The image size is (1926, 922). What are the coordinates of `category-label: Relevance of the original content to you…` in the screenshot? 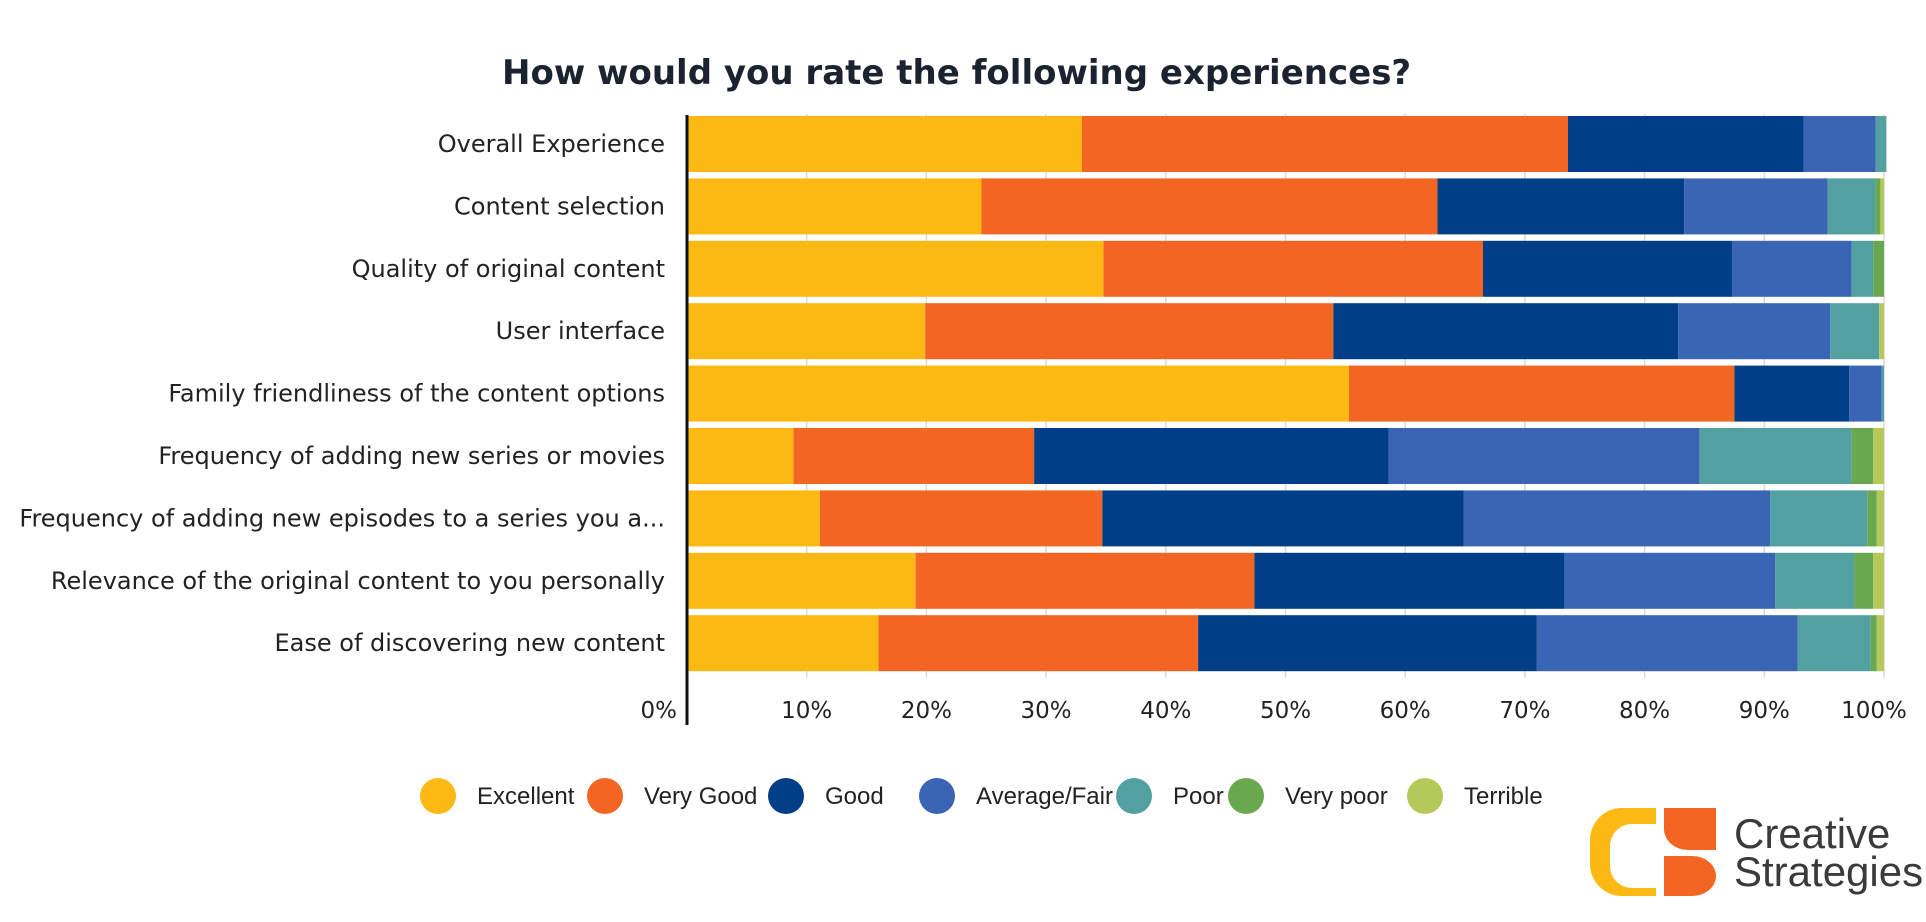 It's located at (358, 581).